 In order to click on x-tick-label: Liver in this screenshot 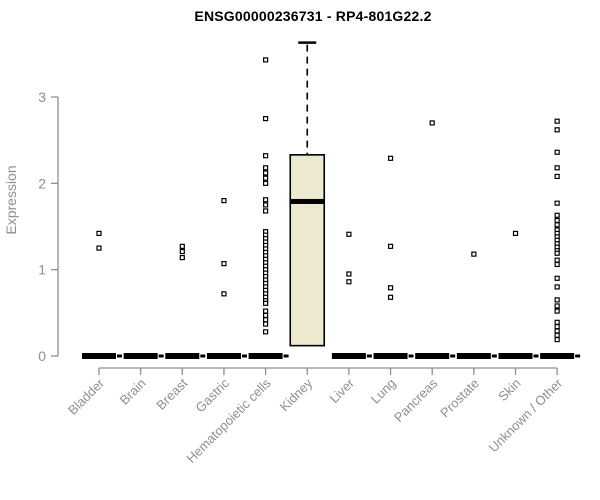, I will do `click(341, 390)`.